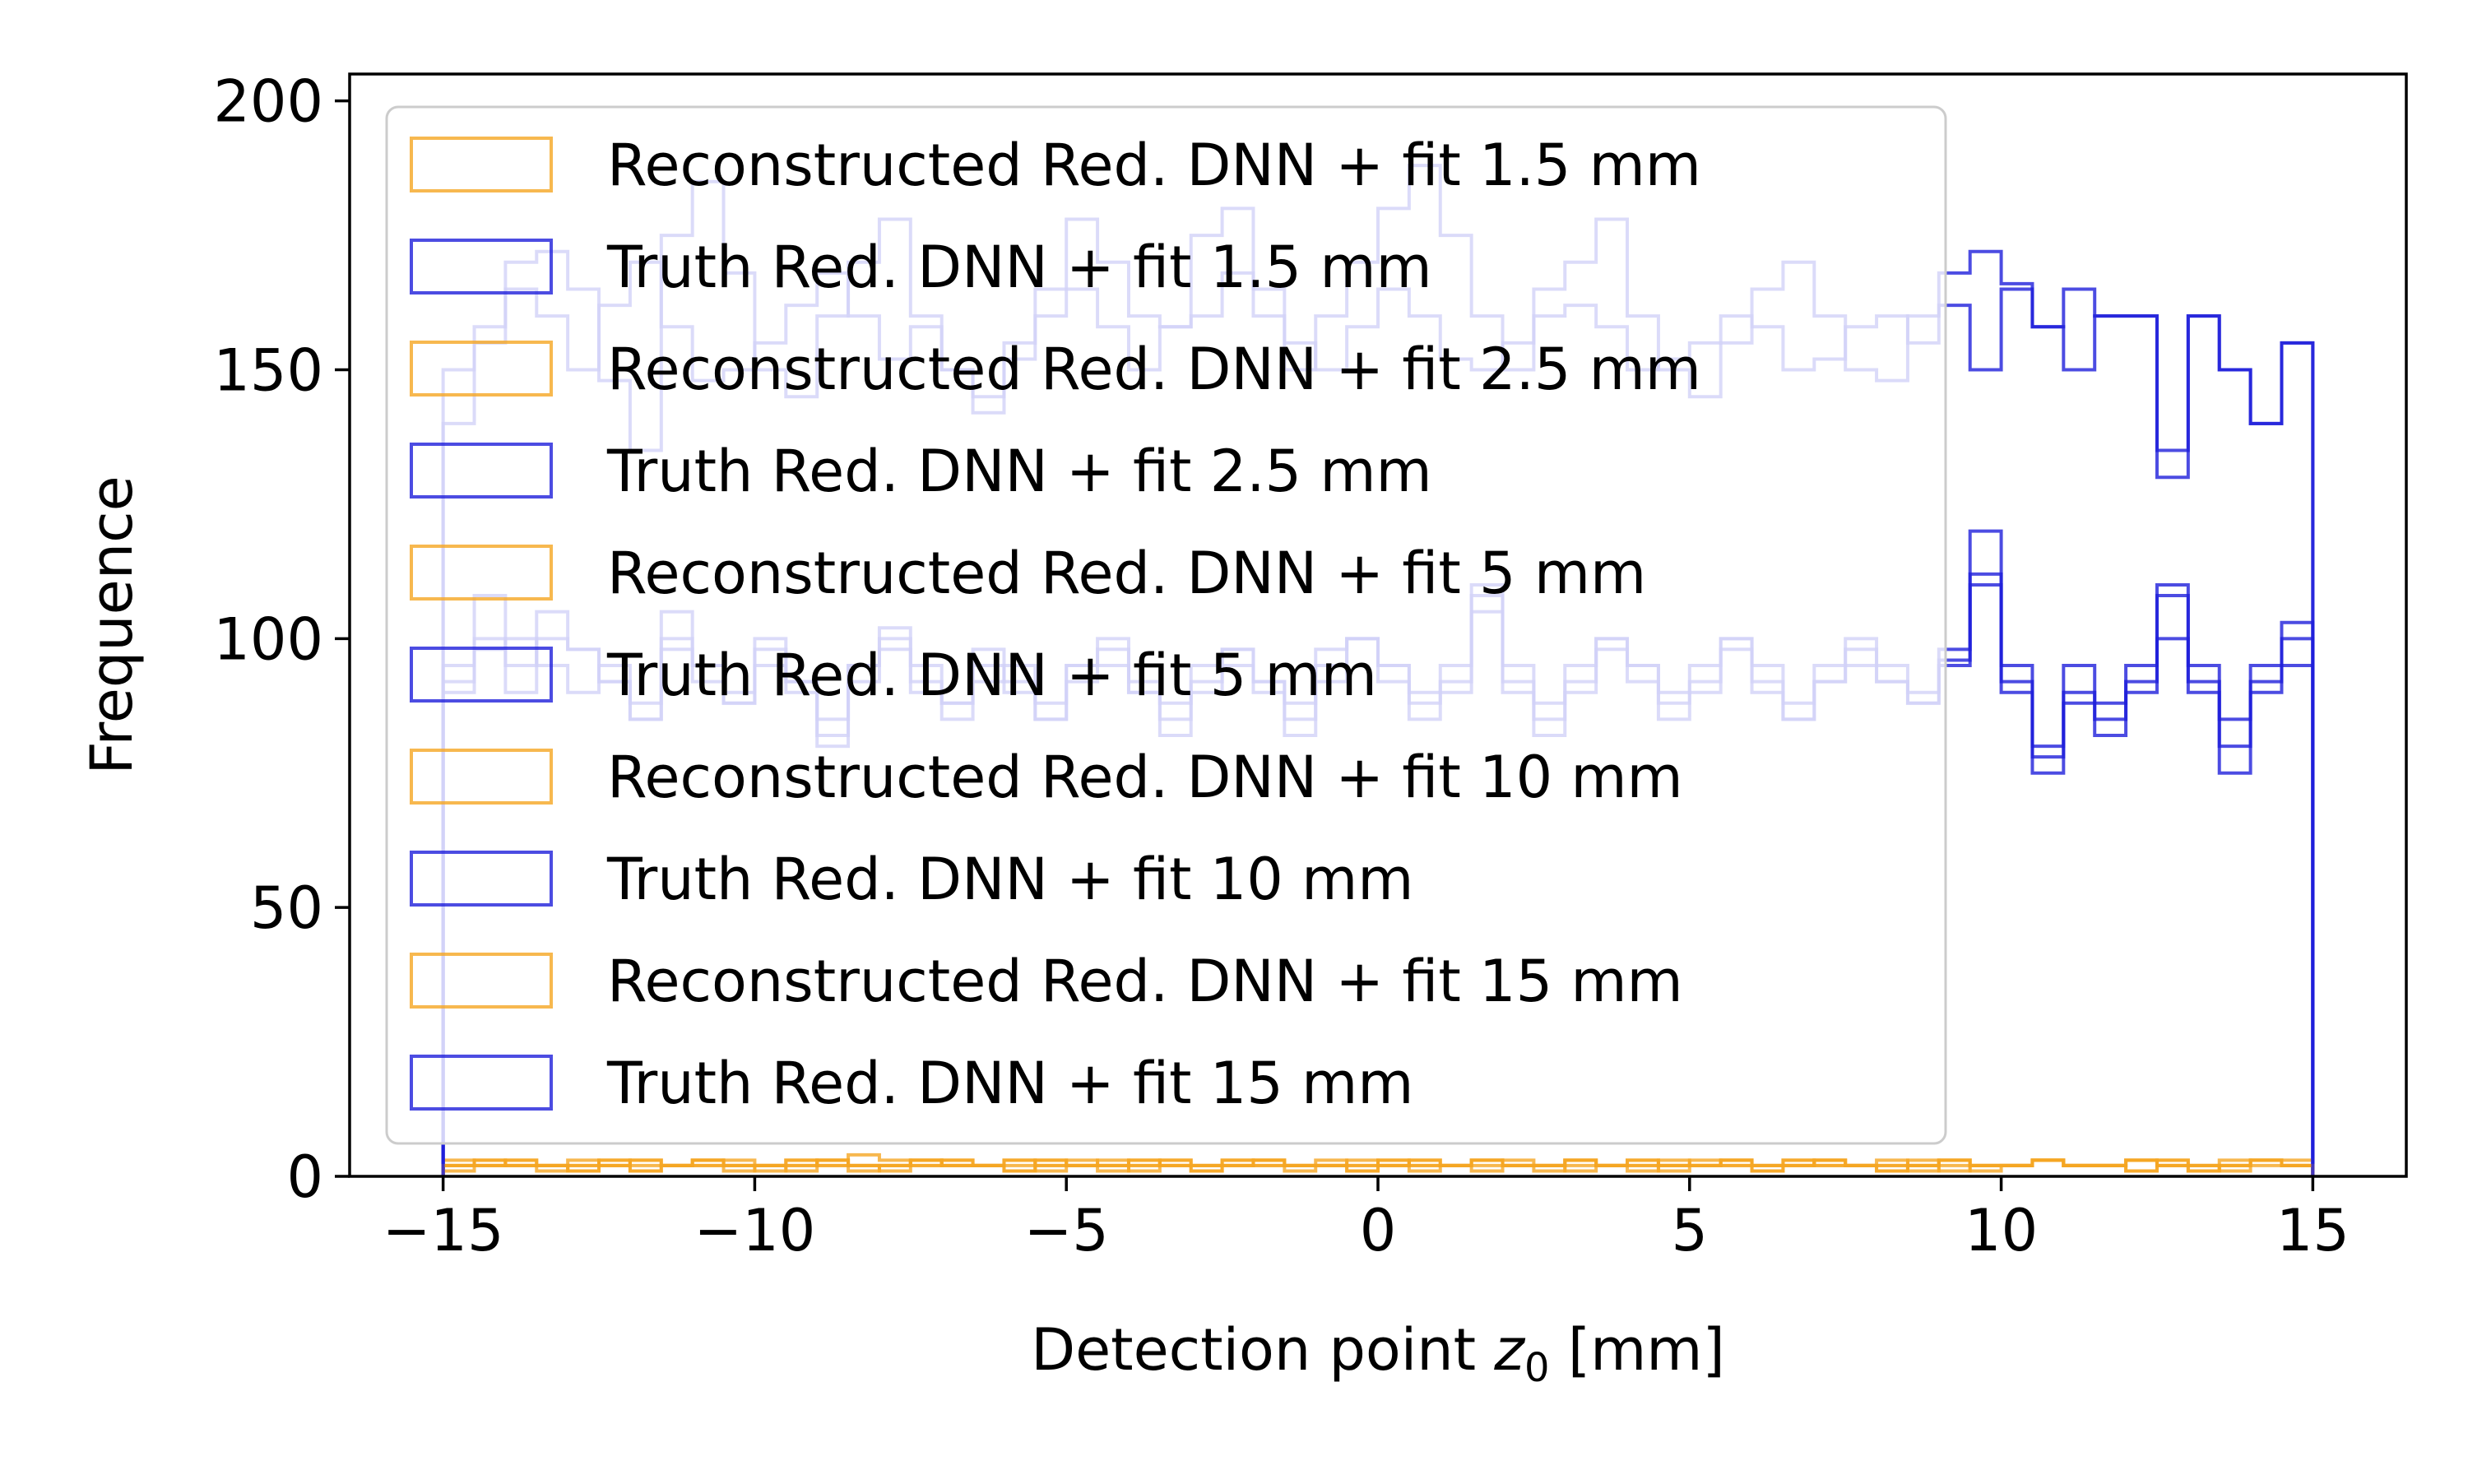 The width and height of the screenshot is (2468, 1484). What do you see at coordinates (1378, 1167) in the screenshot?
I see `series-9-step` at bounding box center [1378, 1167].